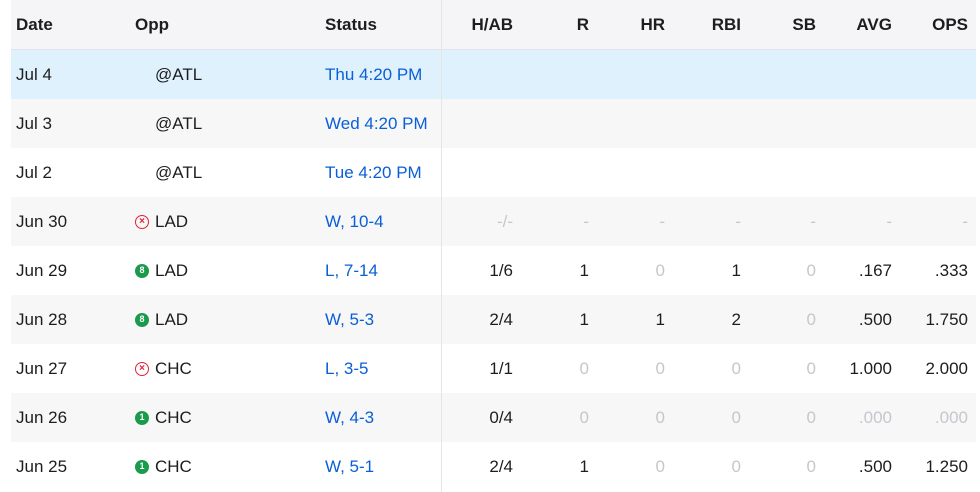 The image size is (980, 492). I want to click on table-row: Jul 2 @ATL Tue 4:20 PM, so click(493, 172).